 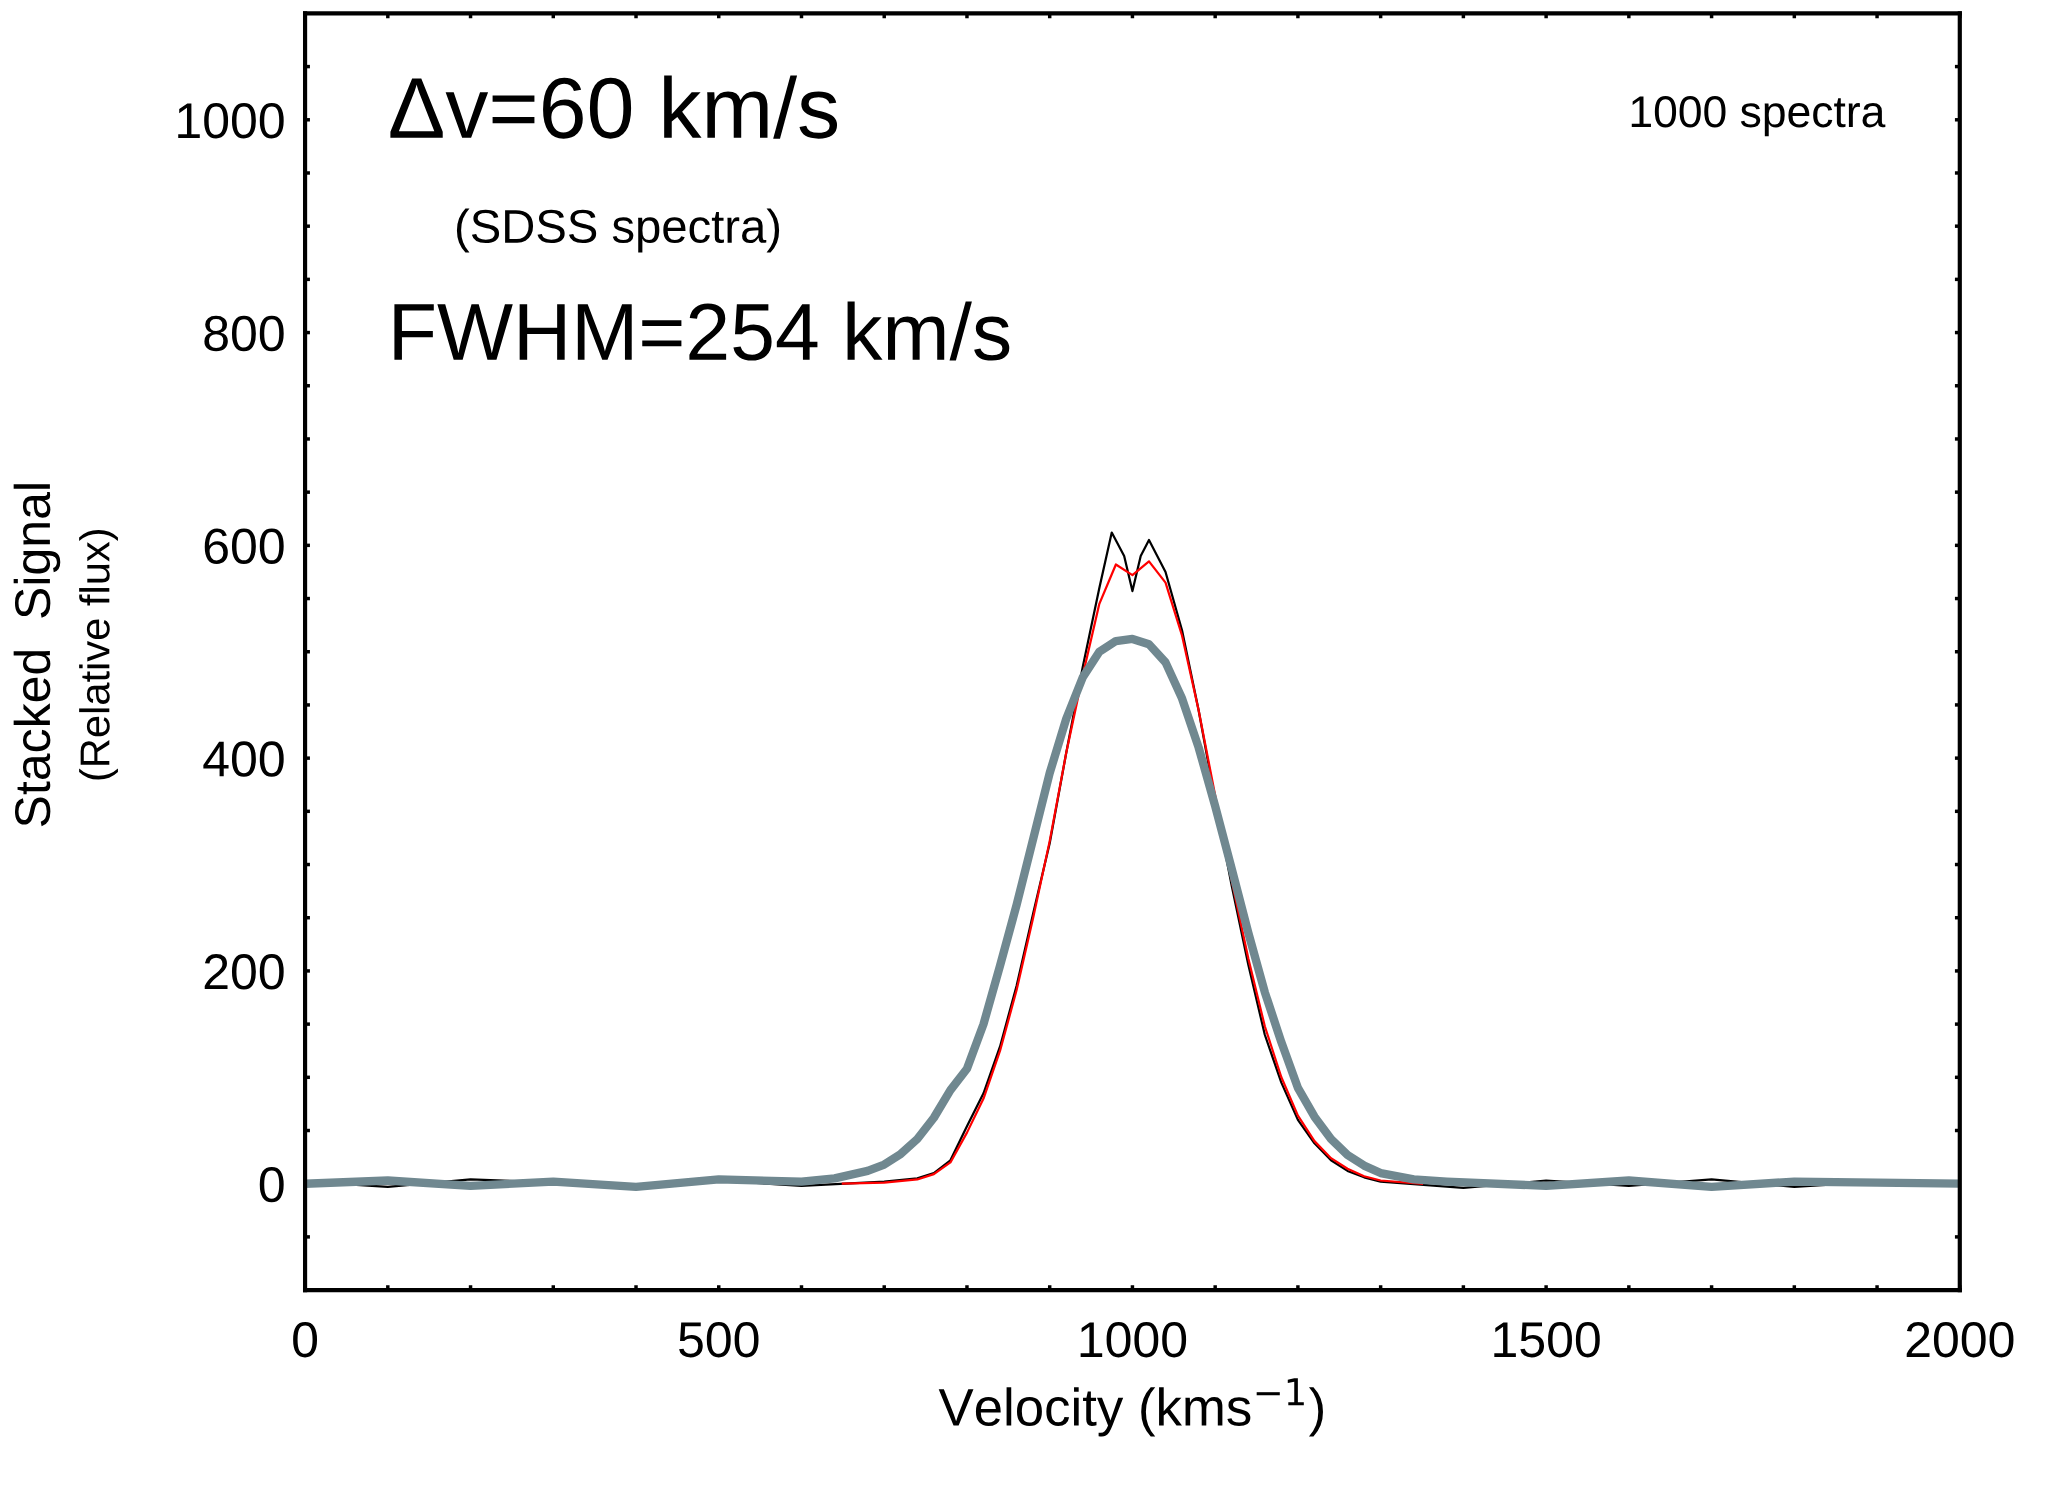 What do you see at coordinates (1960, 1339) in the screenshot?
I see `x-tick-label: 2000` at bounding box center [1960, 1339].